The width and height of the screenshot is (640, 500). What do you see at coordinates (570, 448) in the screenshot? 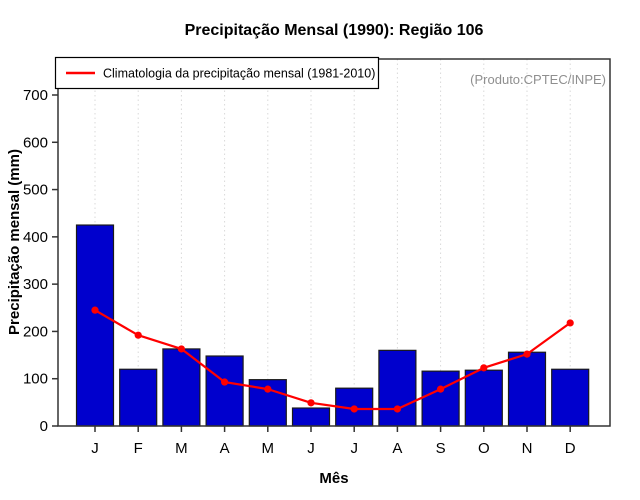
I see `x-tick-label: D` at bounding box center [570, 448].